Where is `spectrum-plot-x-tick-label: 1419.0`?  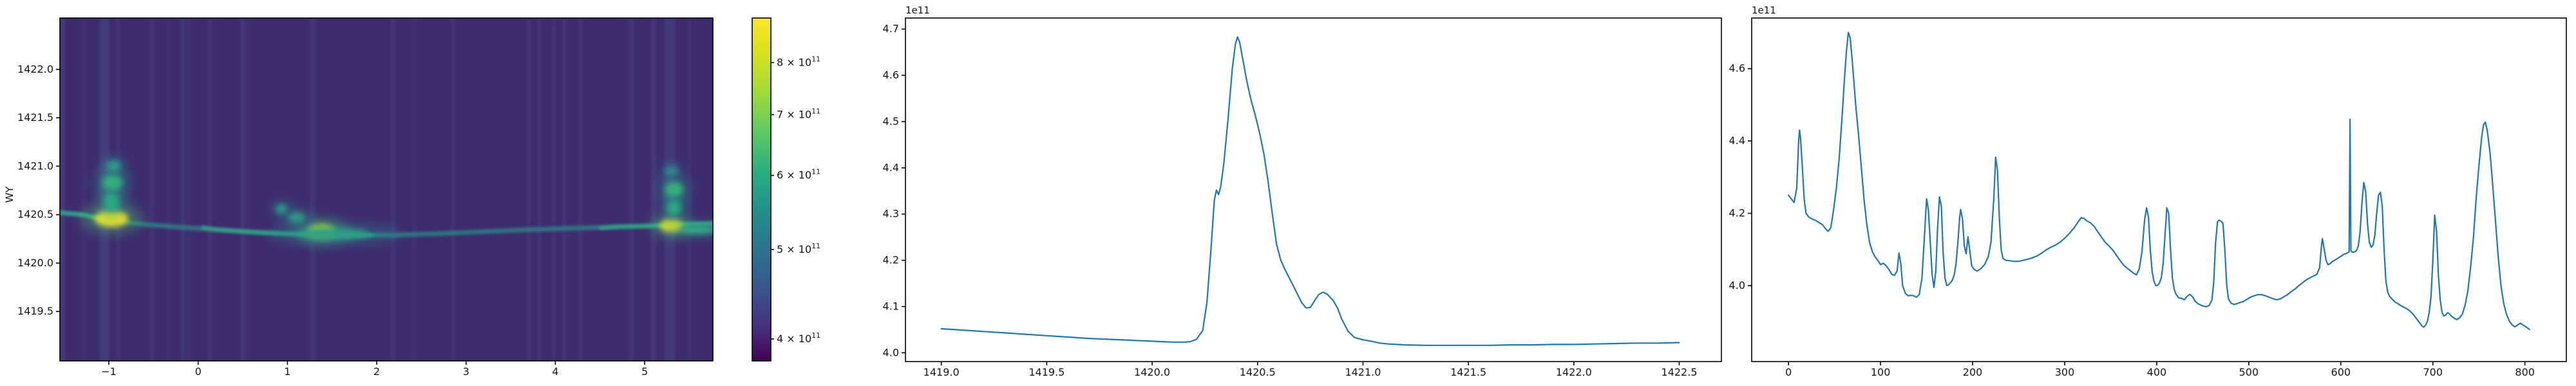
spectrum-plot-x-tick-label: 1419.0 is located at coordinates (942, 372).